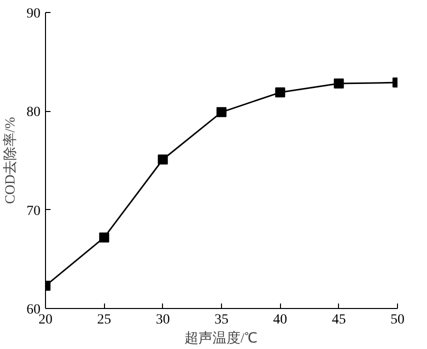 This screenshot has width=427, height=349. Describe the element at coordinates (163, 320) in the screenshot. I see `x-tick-label: 30` at that location.